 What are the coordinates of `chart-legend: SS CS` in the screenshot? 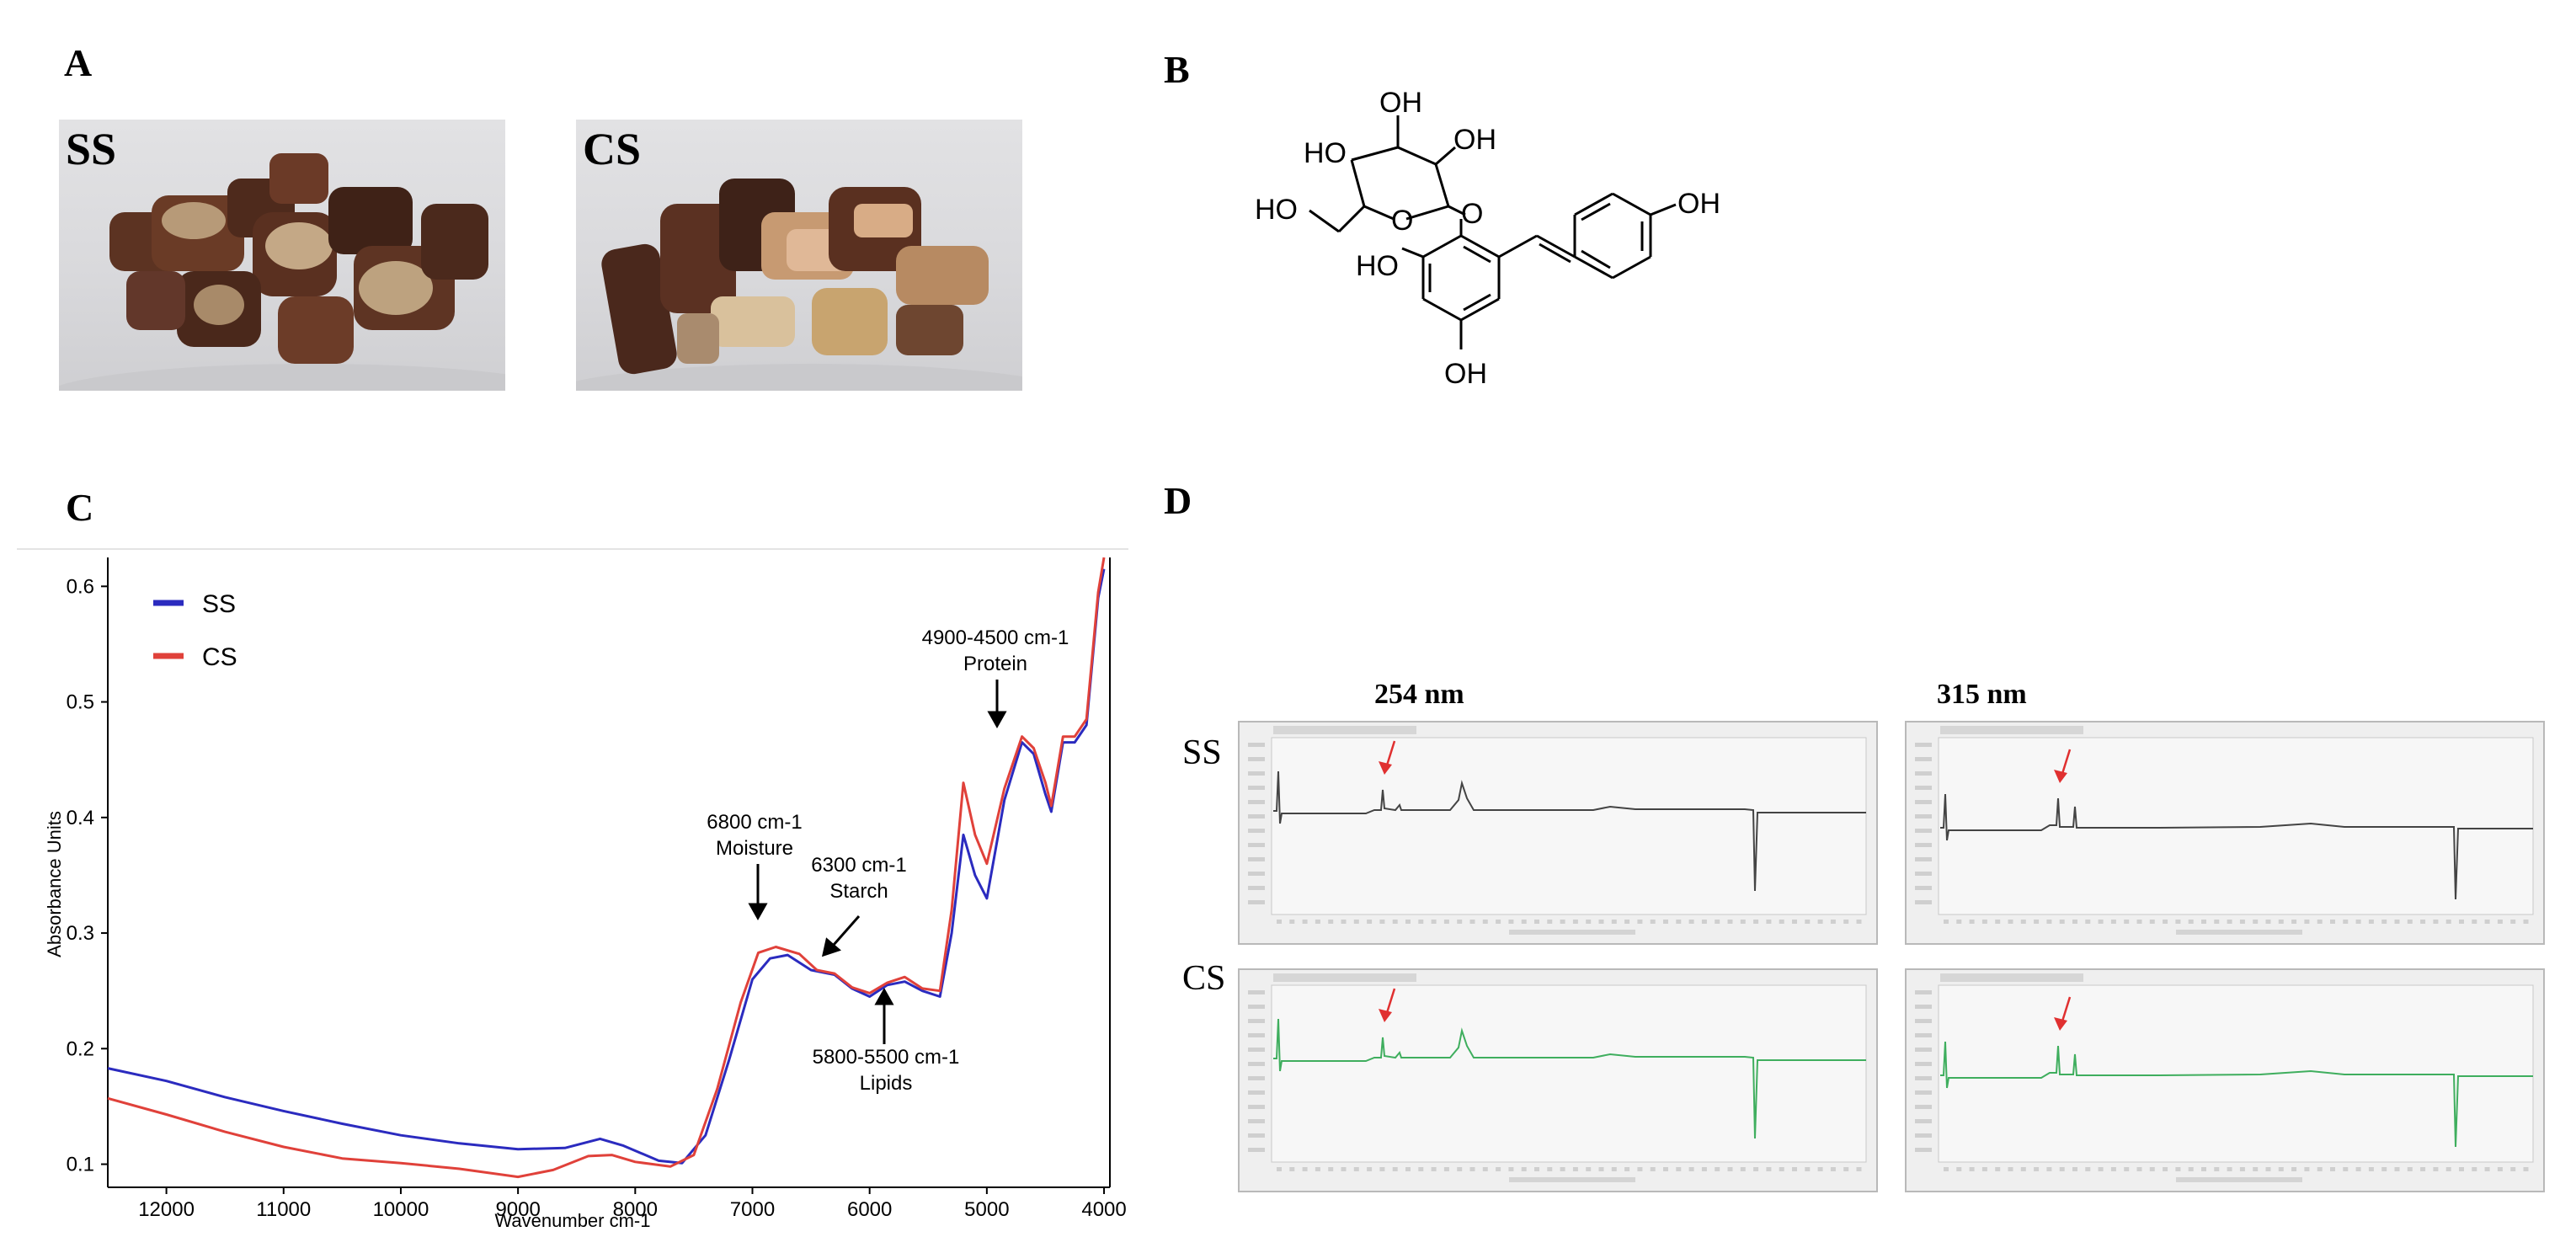 It's located at (195, 630).